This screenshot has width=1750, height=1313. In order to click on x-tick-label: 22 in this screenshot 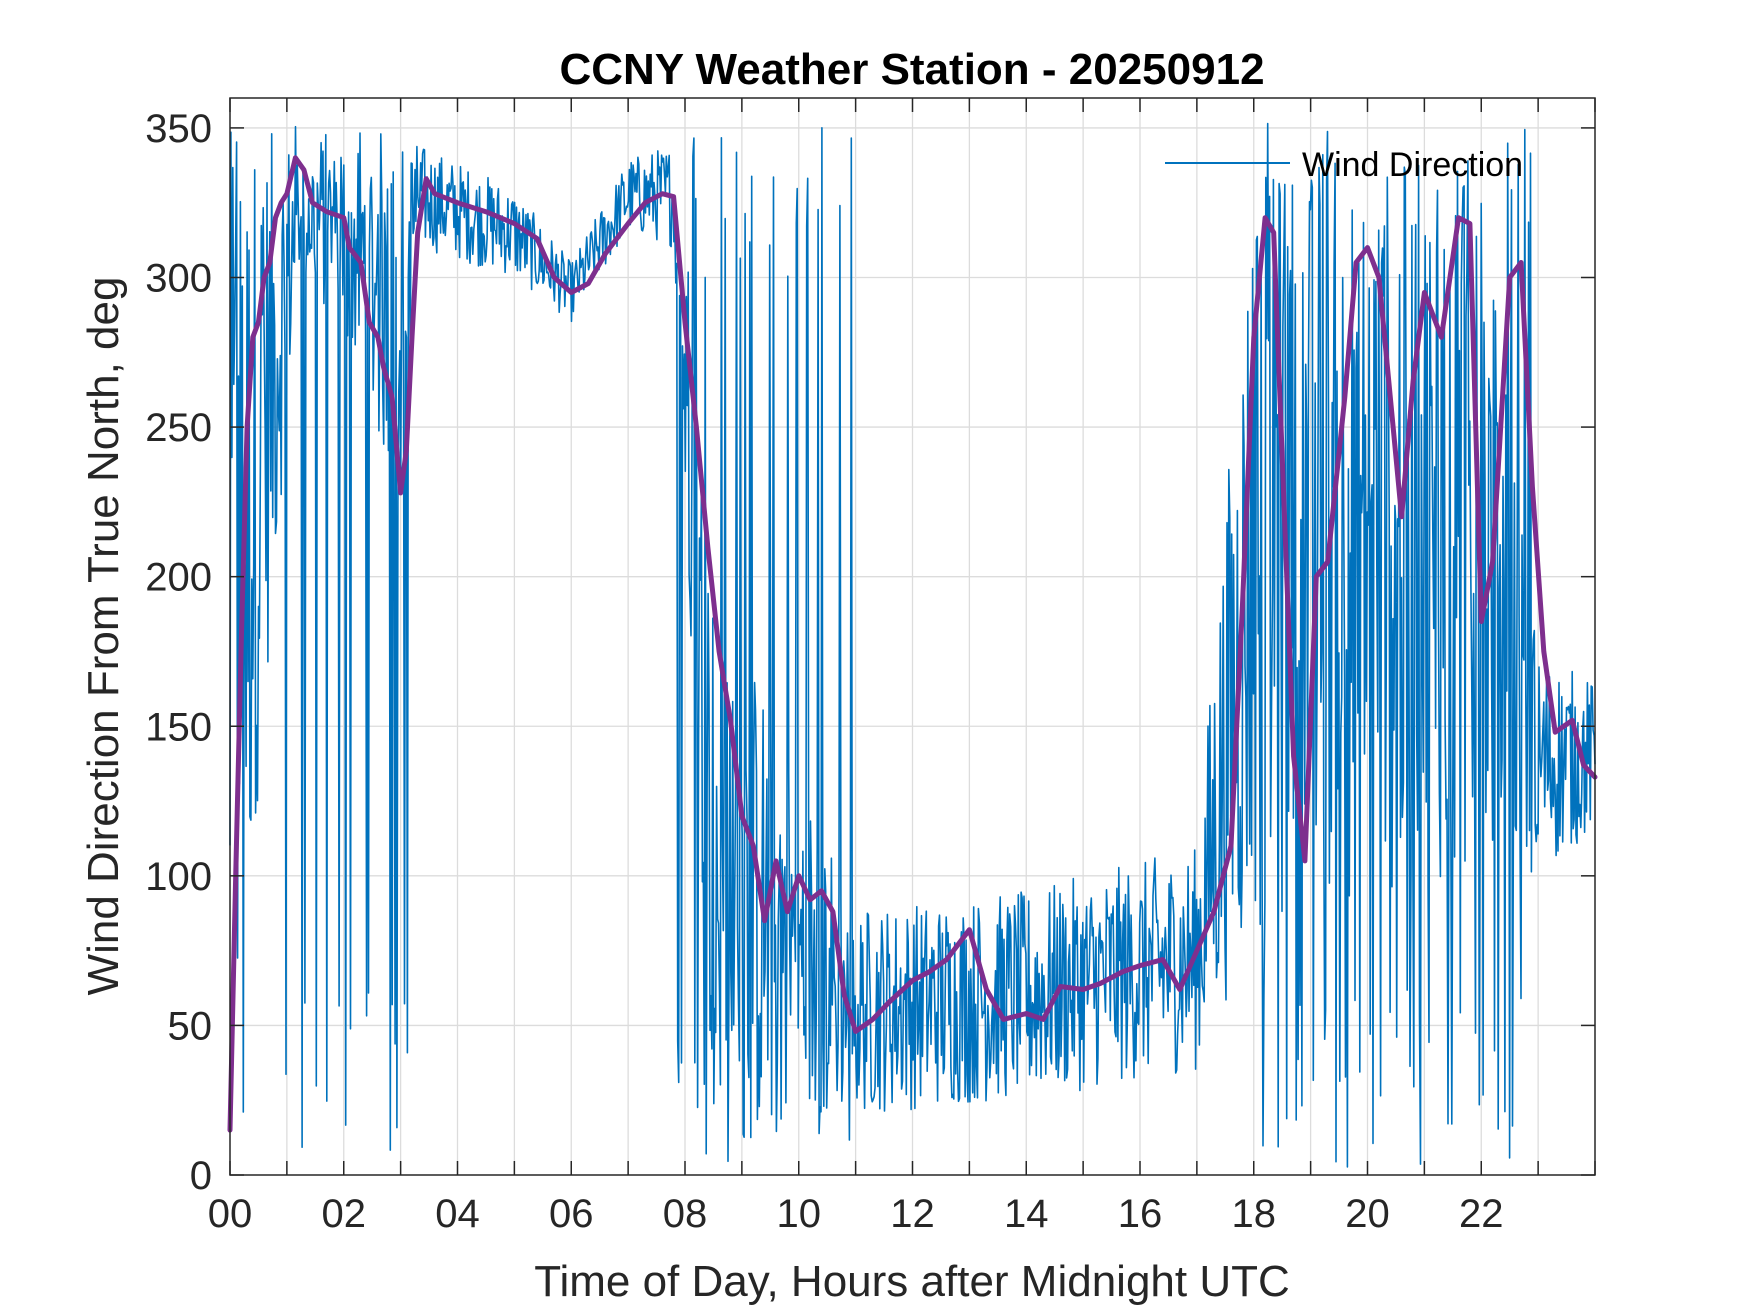, I will do `click(1481, 1214)`.